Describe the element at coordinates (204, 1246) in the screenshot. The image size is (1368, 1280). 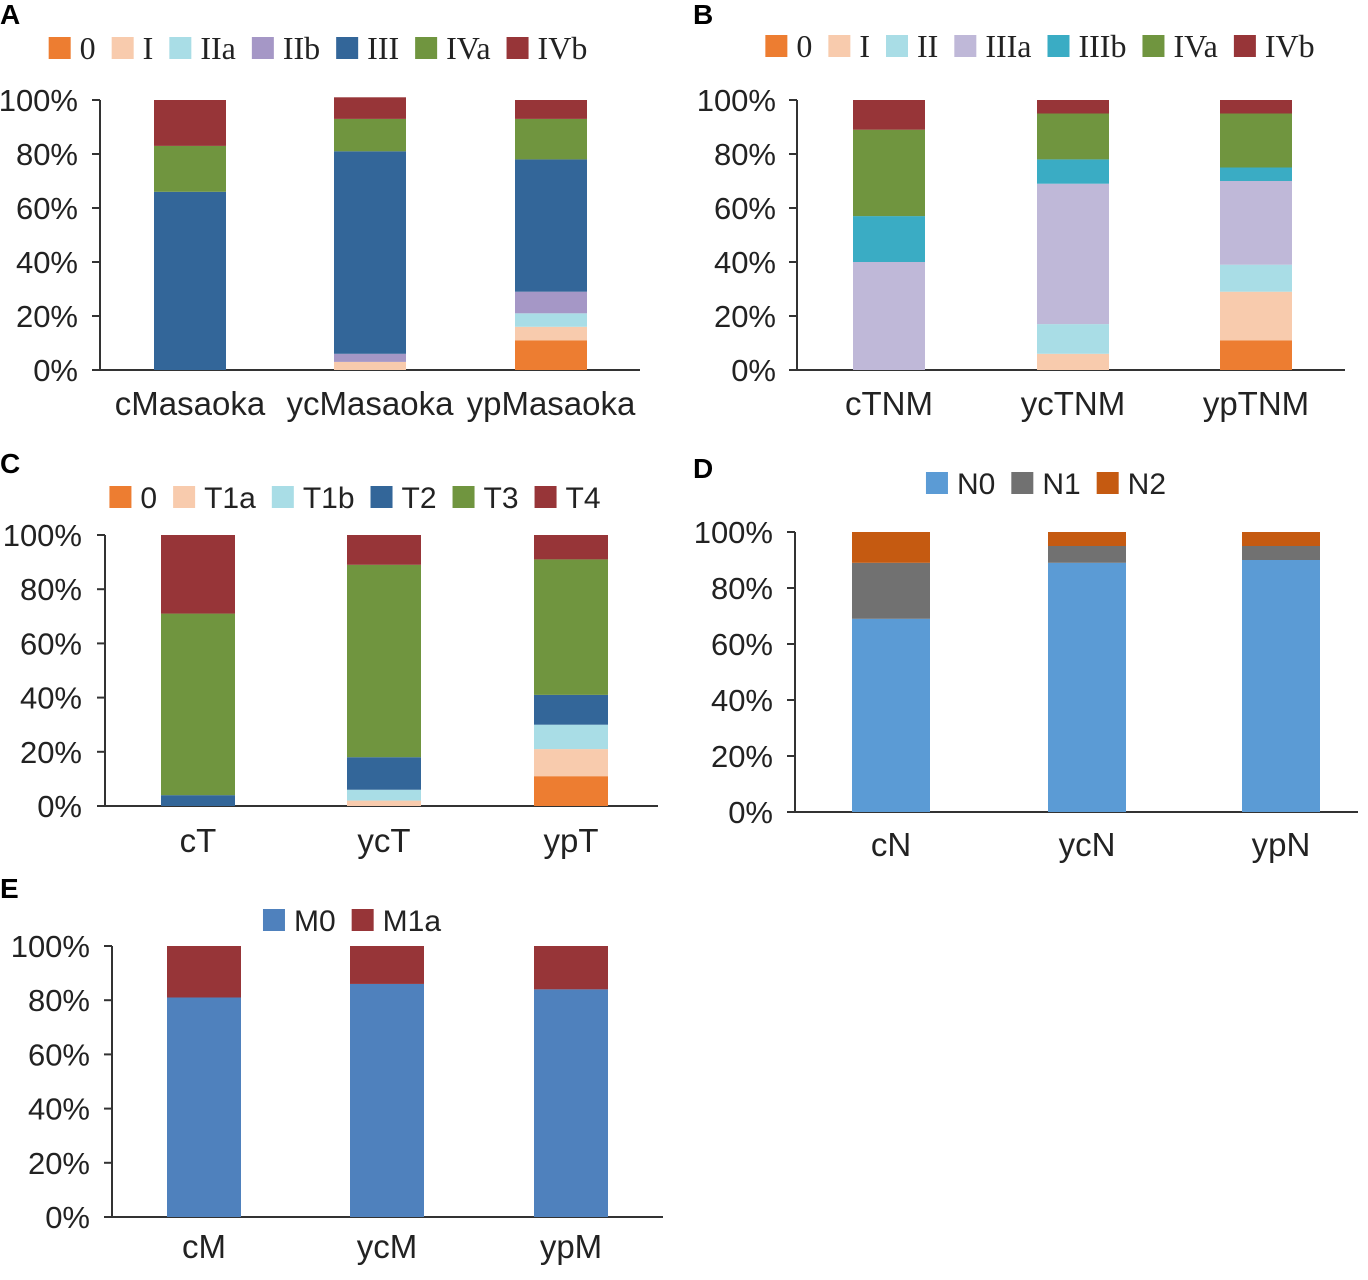
I see `x-category-label: cM` at that location.